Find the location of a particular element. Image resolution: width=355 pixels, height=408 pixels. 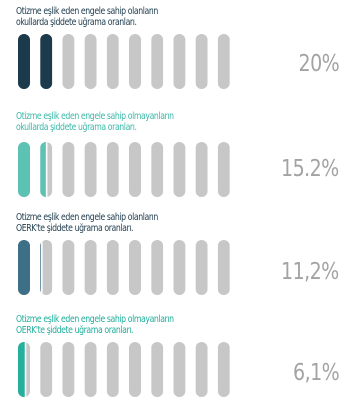

percentage-value: 11,2% is located at coordinates (310, 272).